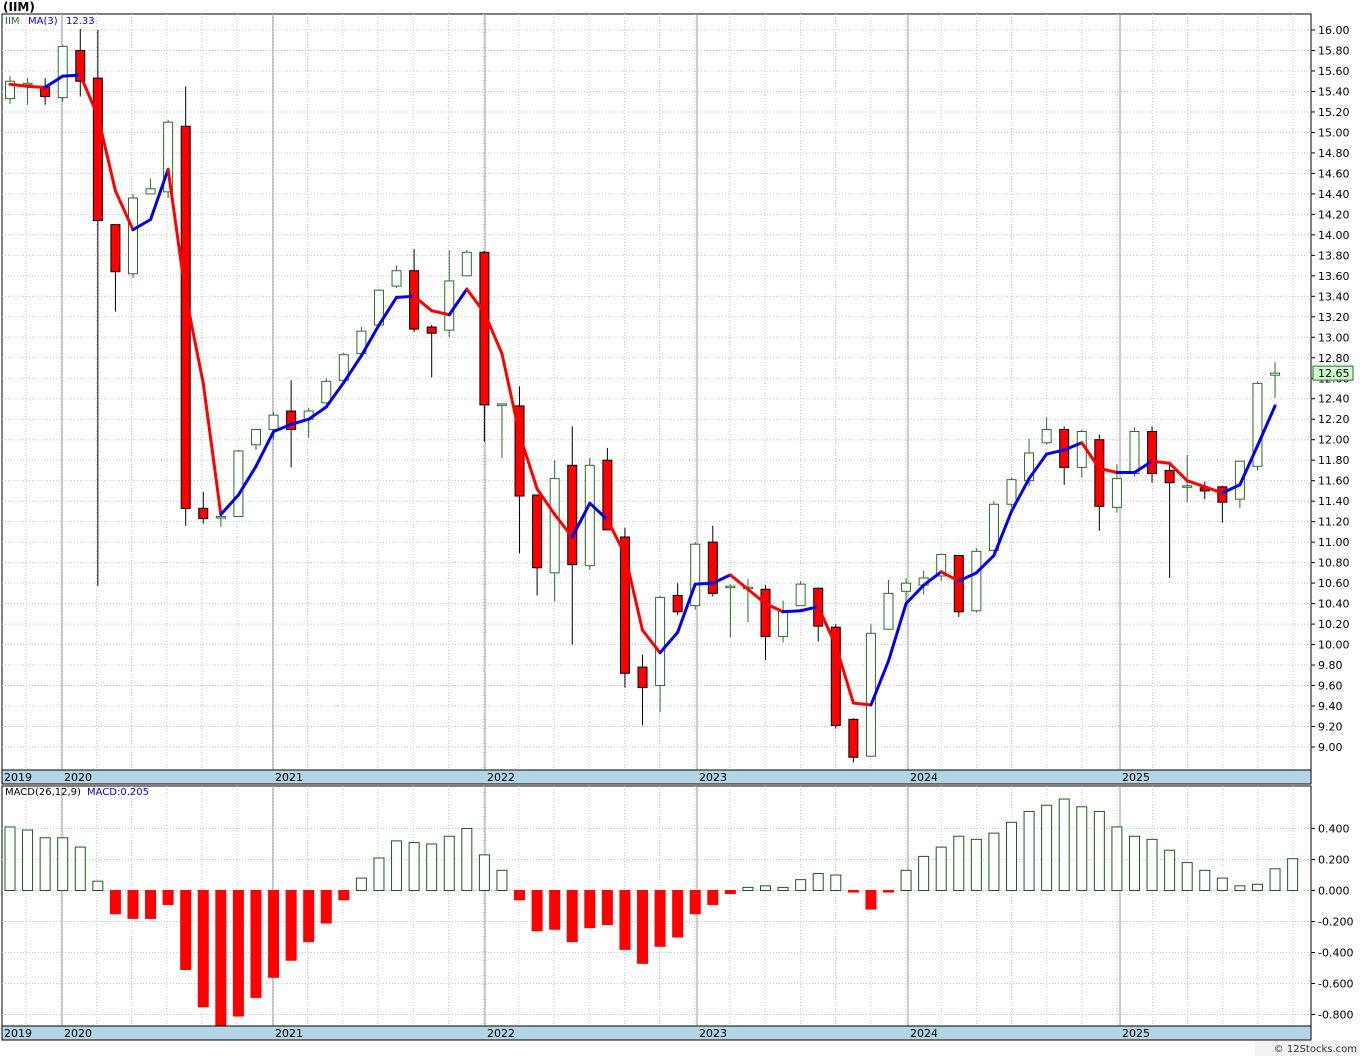 Image resolution: width=1360 pixels, height=1056 pixels. Describe the element at coordinates (289, 1033) in the screenshot. I see `macd-date-year-label: 2021` at that location.